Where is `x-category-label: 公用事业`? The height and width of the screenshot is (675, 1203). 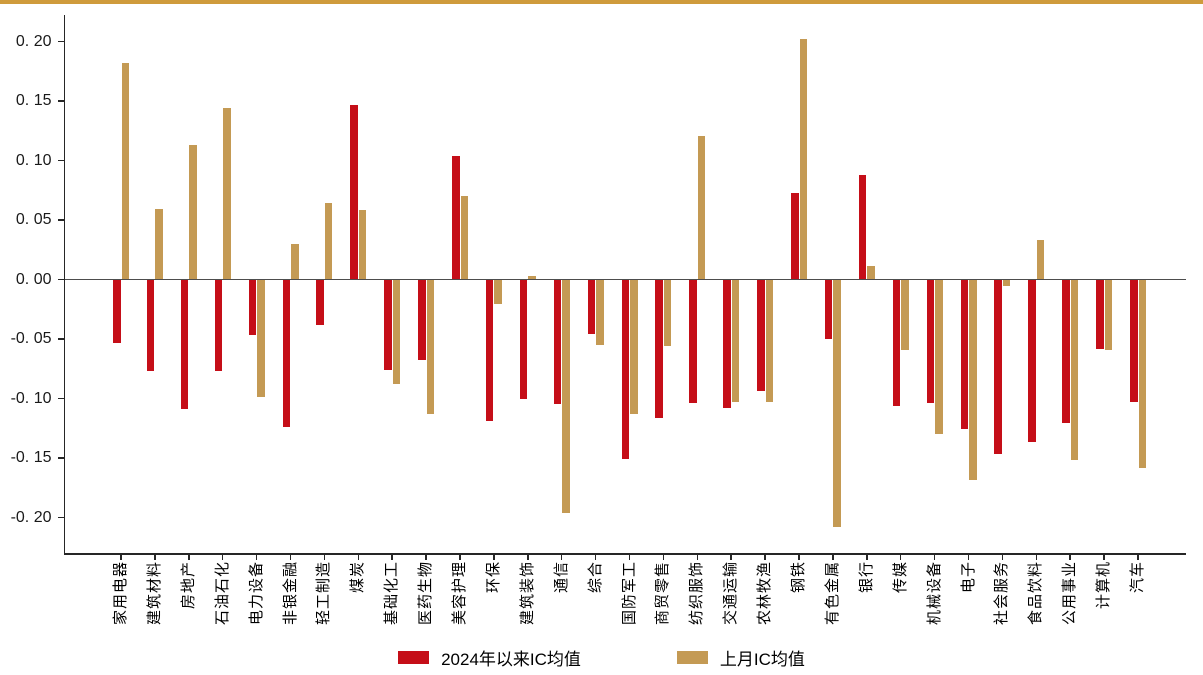 x-category-label: 公用事业 is located at coordinates (1070, 593).